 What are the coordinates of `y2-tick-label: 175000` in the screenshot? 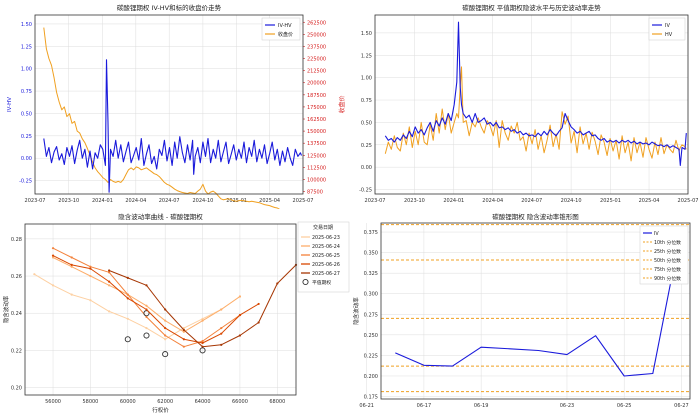 It's located at (316, 108).